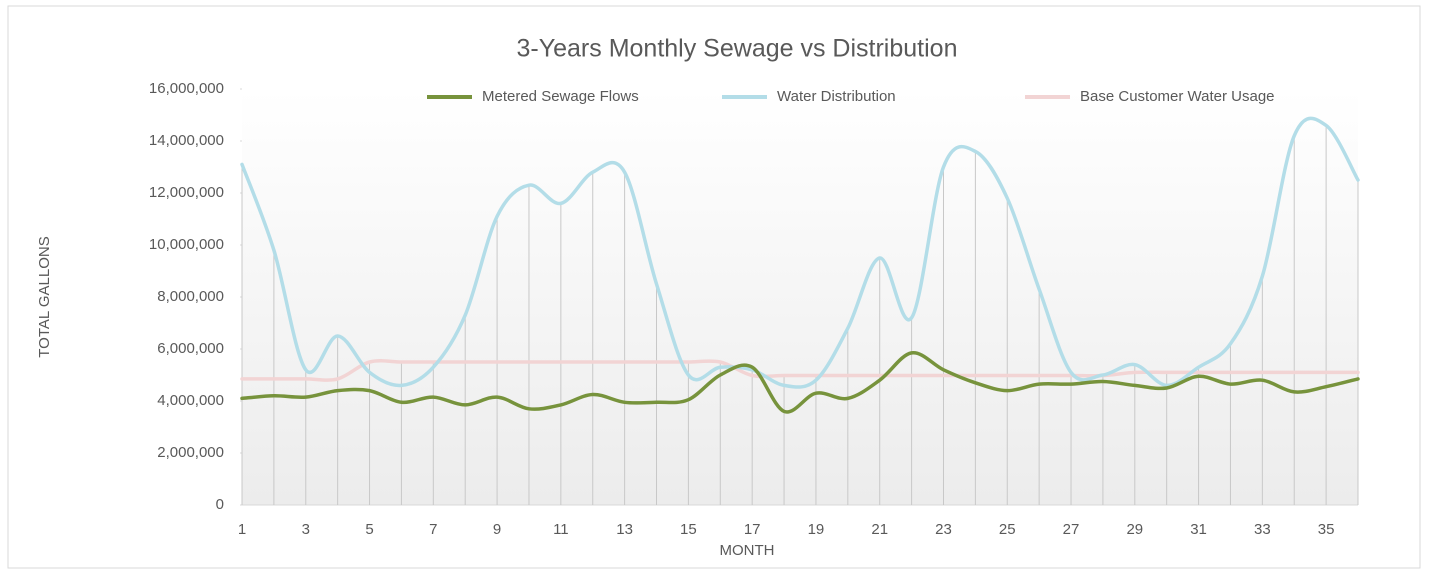  I want to click on x-tick-label: 25, so click(1007, 529).